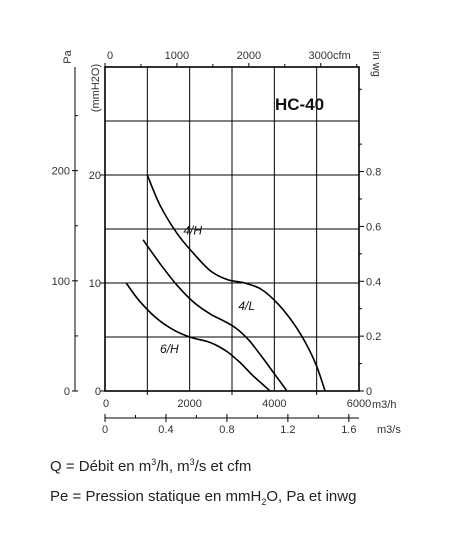 Image resolution: width=472 pixels, height=554 pixels. What do you see at coordinates (348, 430) in the screenshot?
I see `x-tick-m3s-4: 1.6` at bounding box center [348, 430].